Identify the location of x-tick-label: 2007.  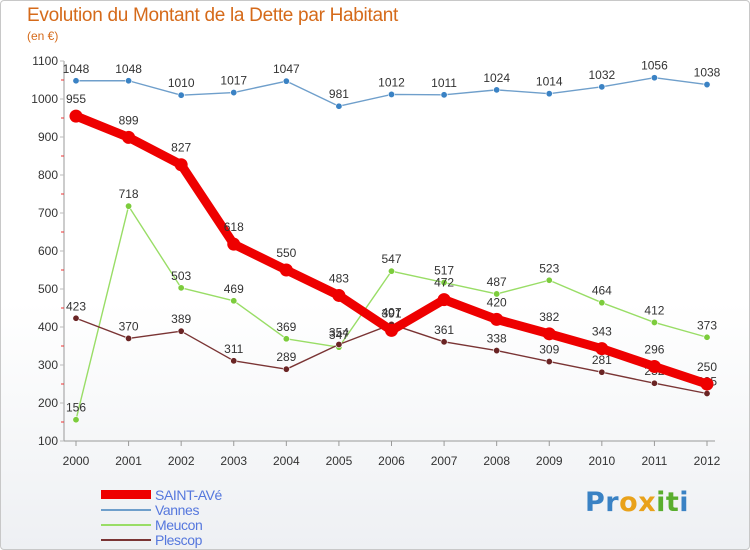
(444, 461).